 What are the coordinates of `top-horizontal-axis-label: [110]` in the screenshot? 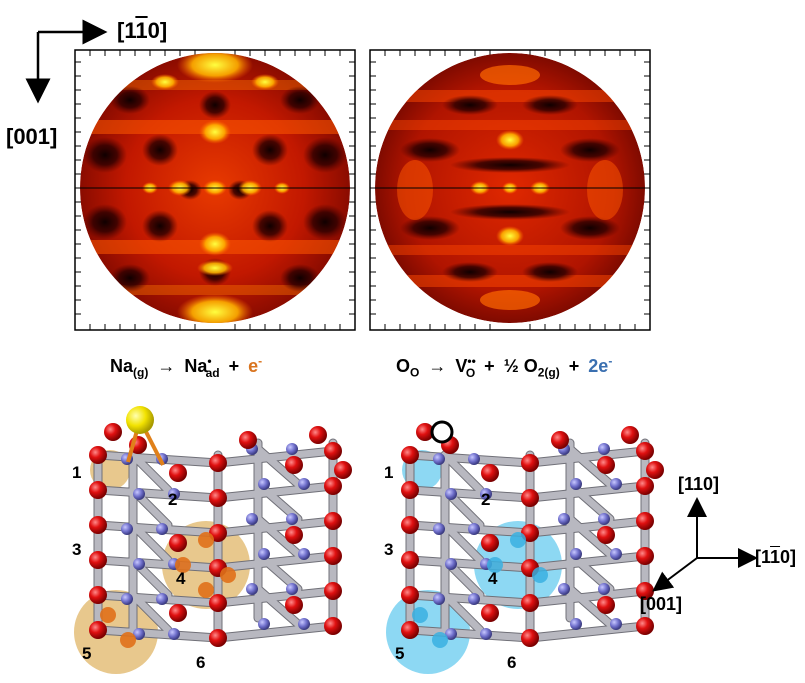 It's located at (142, 30).